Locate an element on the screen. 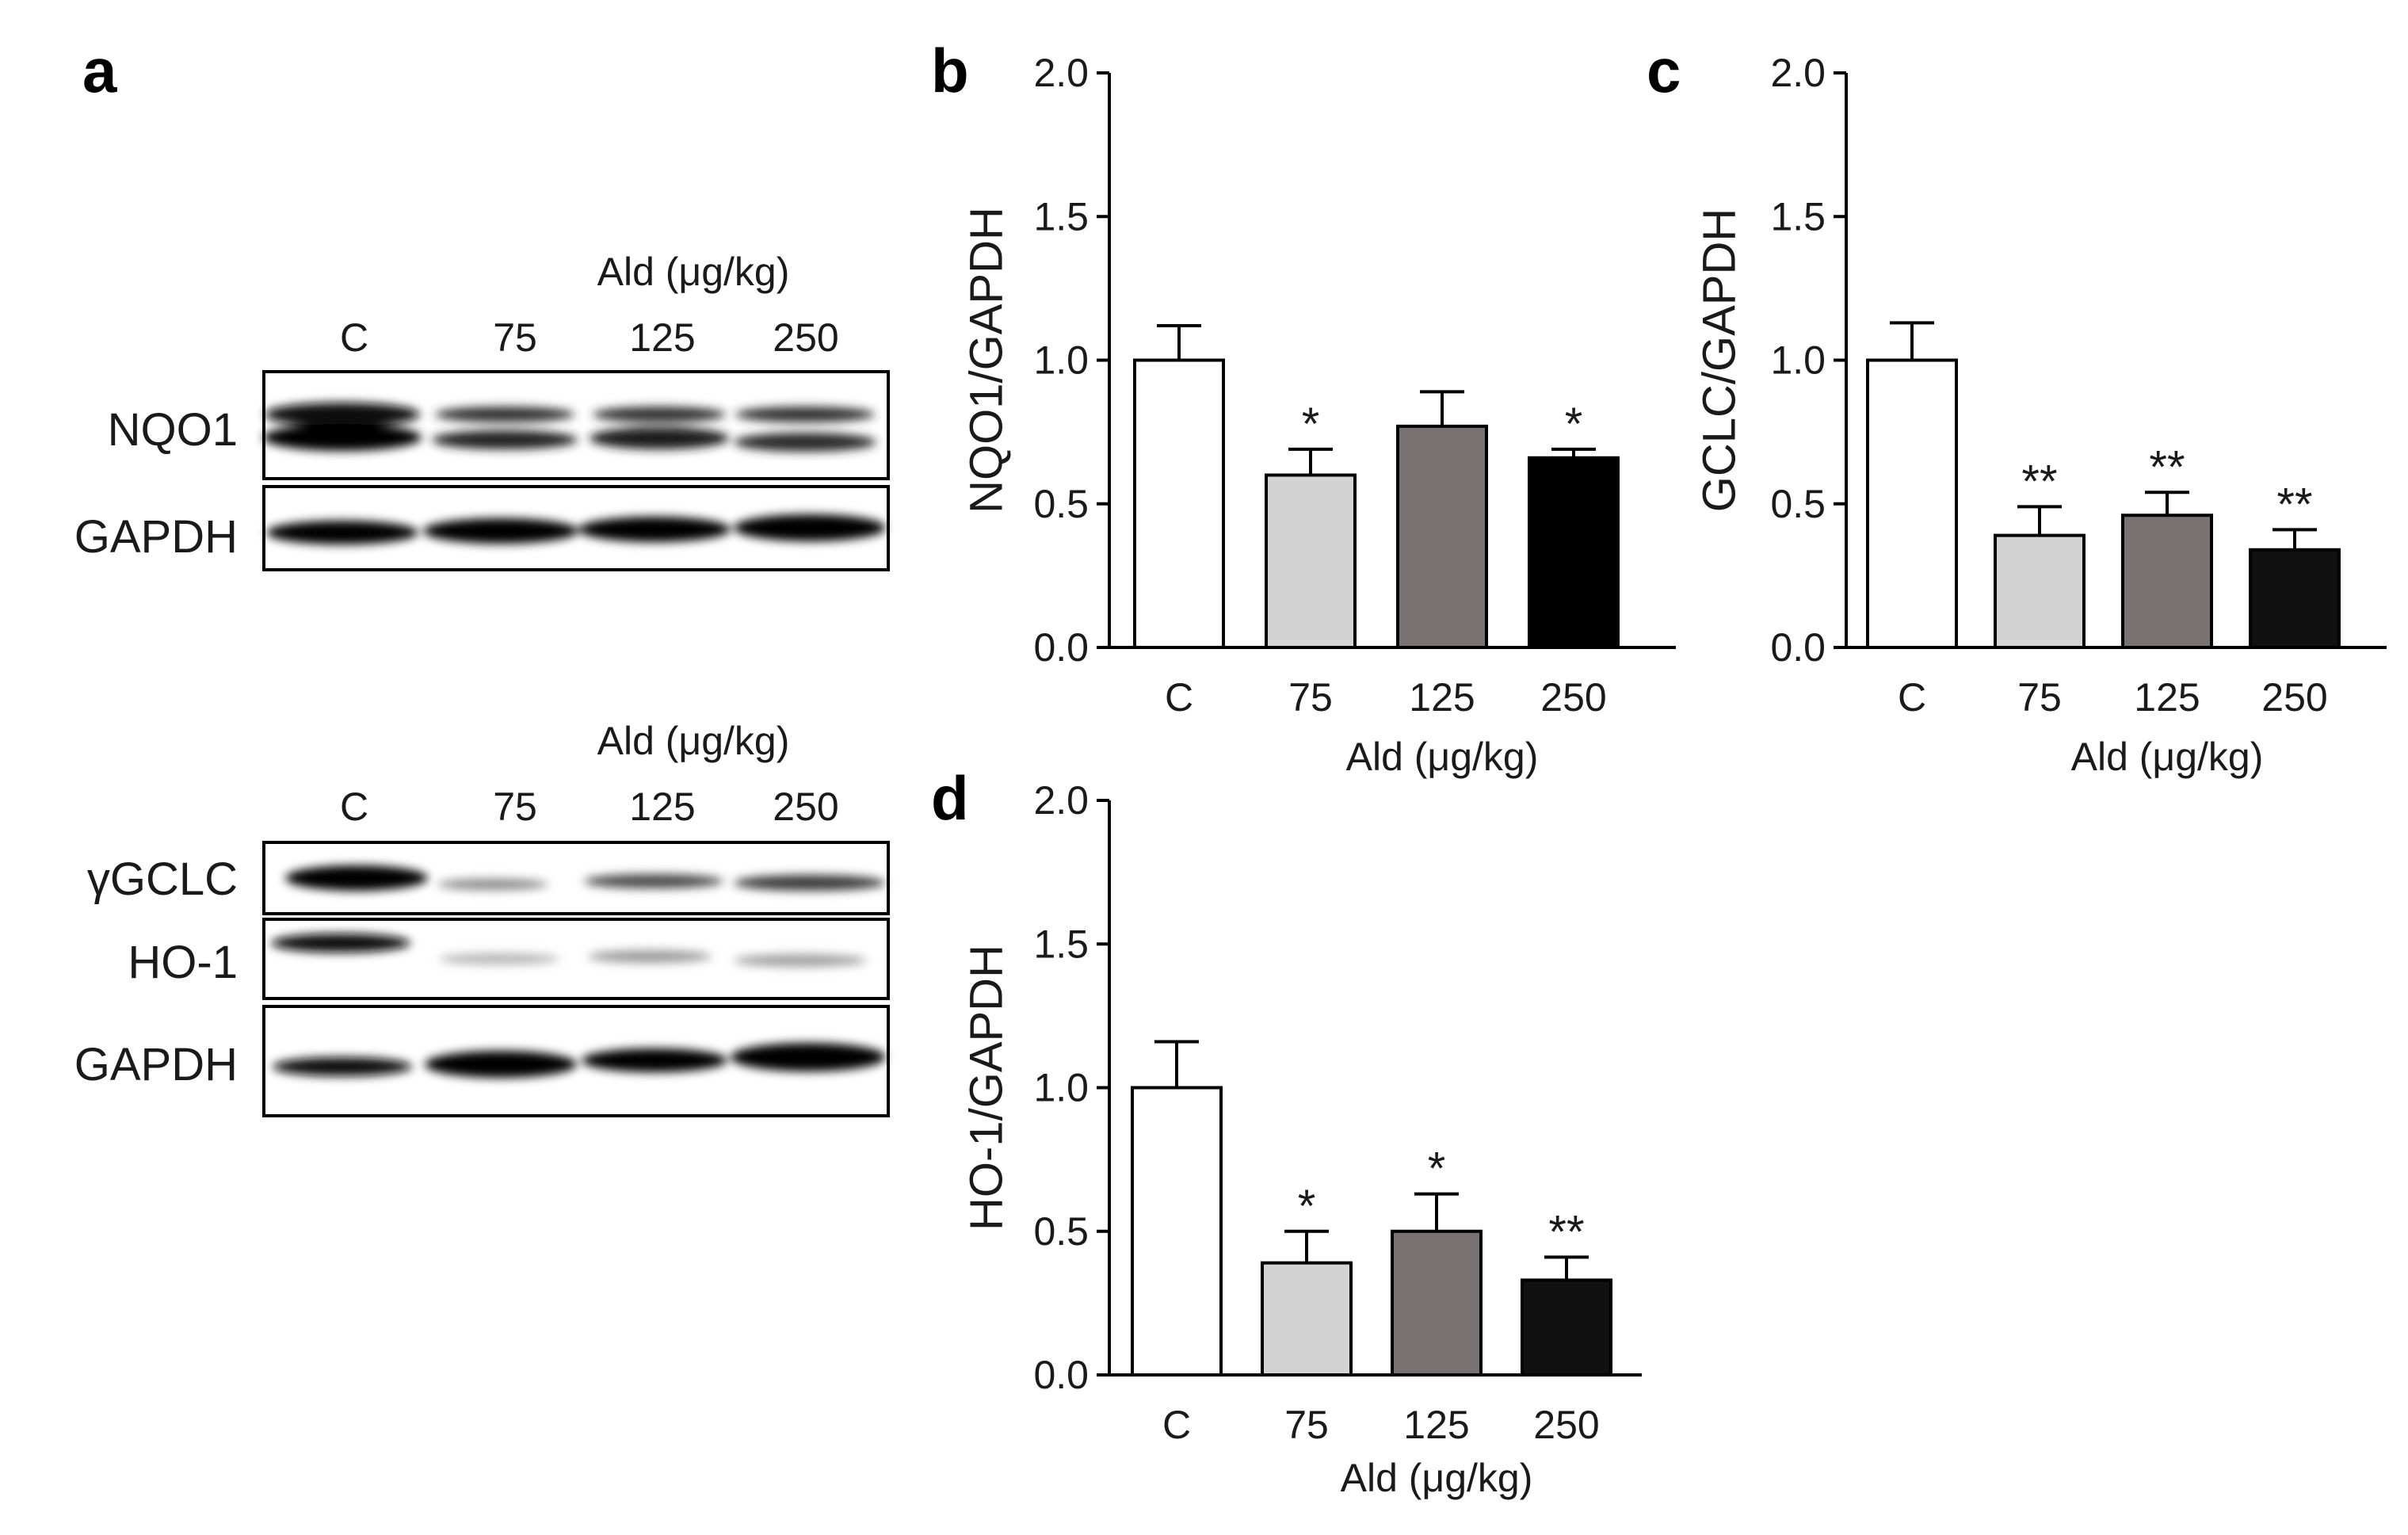  blot-row-label-gclc: γGCLC is located at coordinates (162, 879).